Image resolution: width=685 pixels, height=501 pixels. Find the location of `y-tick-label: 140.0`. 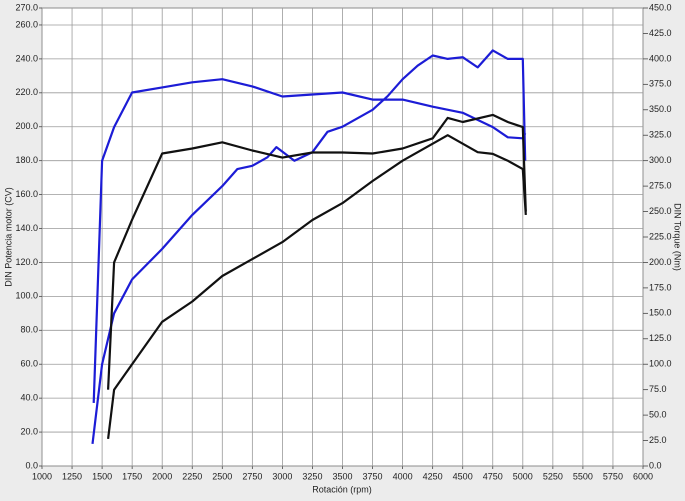

y-tick-label: 140.0 is located at coordinates (26, 228).